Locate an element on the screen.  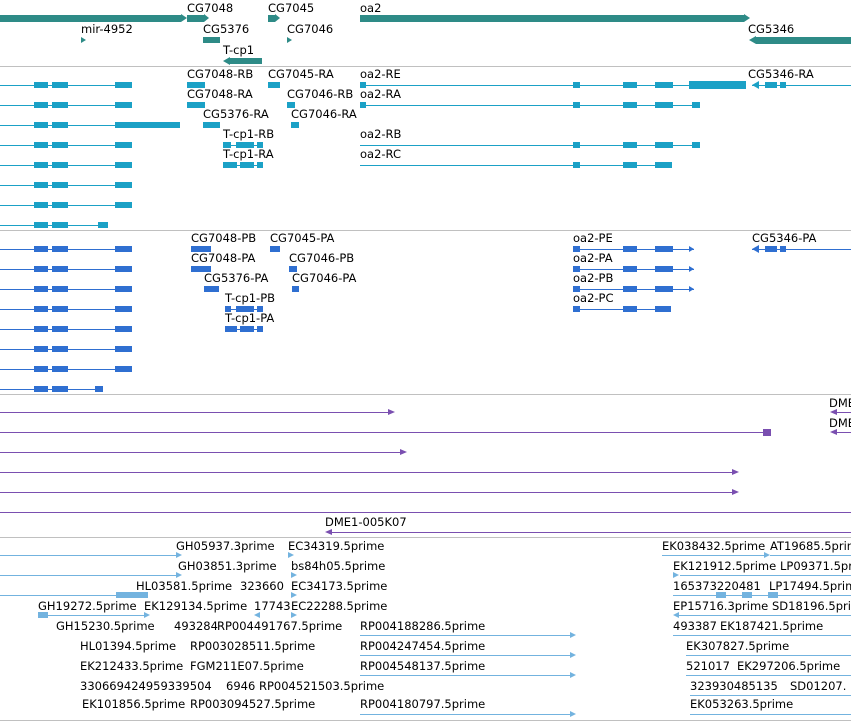
gene-label: CG5346 is located at coordinates (771, 29).